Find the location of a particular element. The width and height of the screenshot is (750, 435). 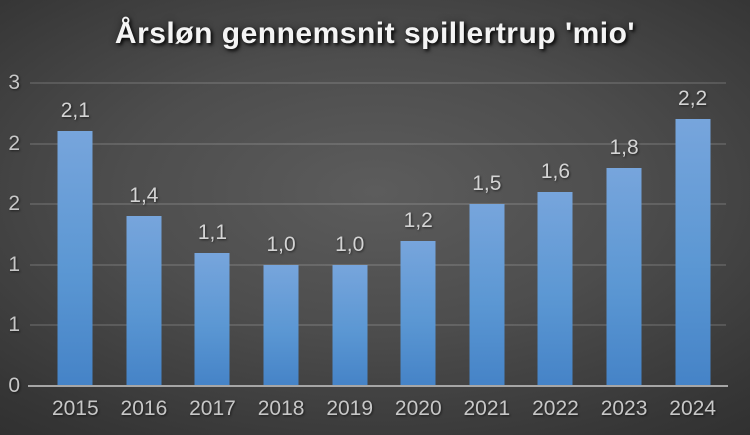

x-axis-line is located at coordinates (378, 386).